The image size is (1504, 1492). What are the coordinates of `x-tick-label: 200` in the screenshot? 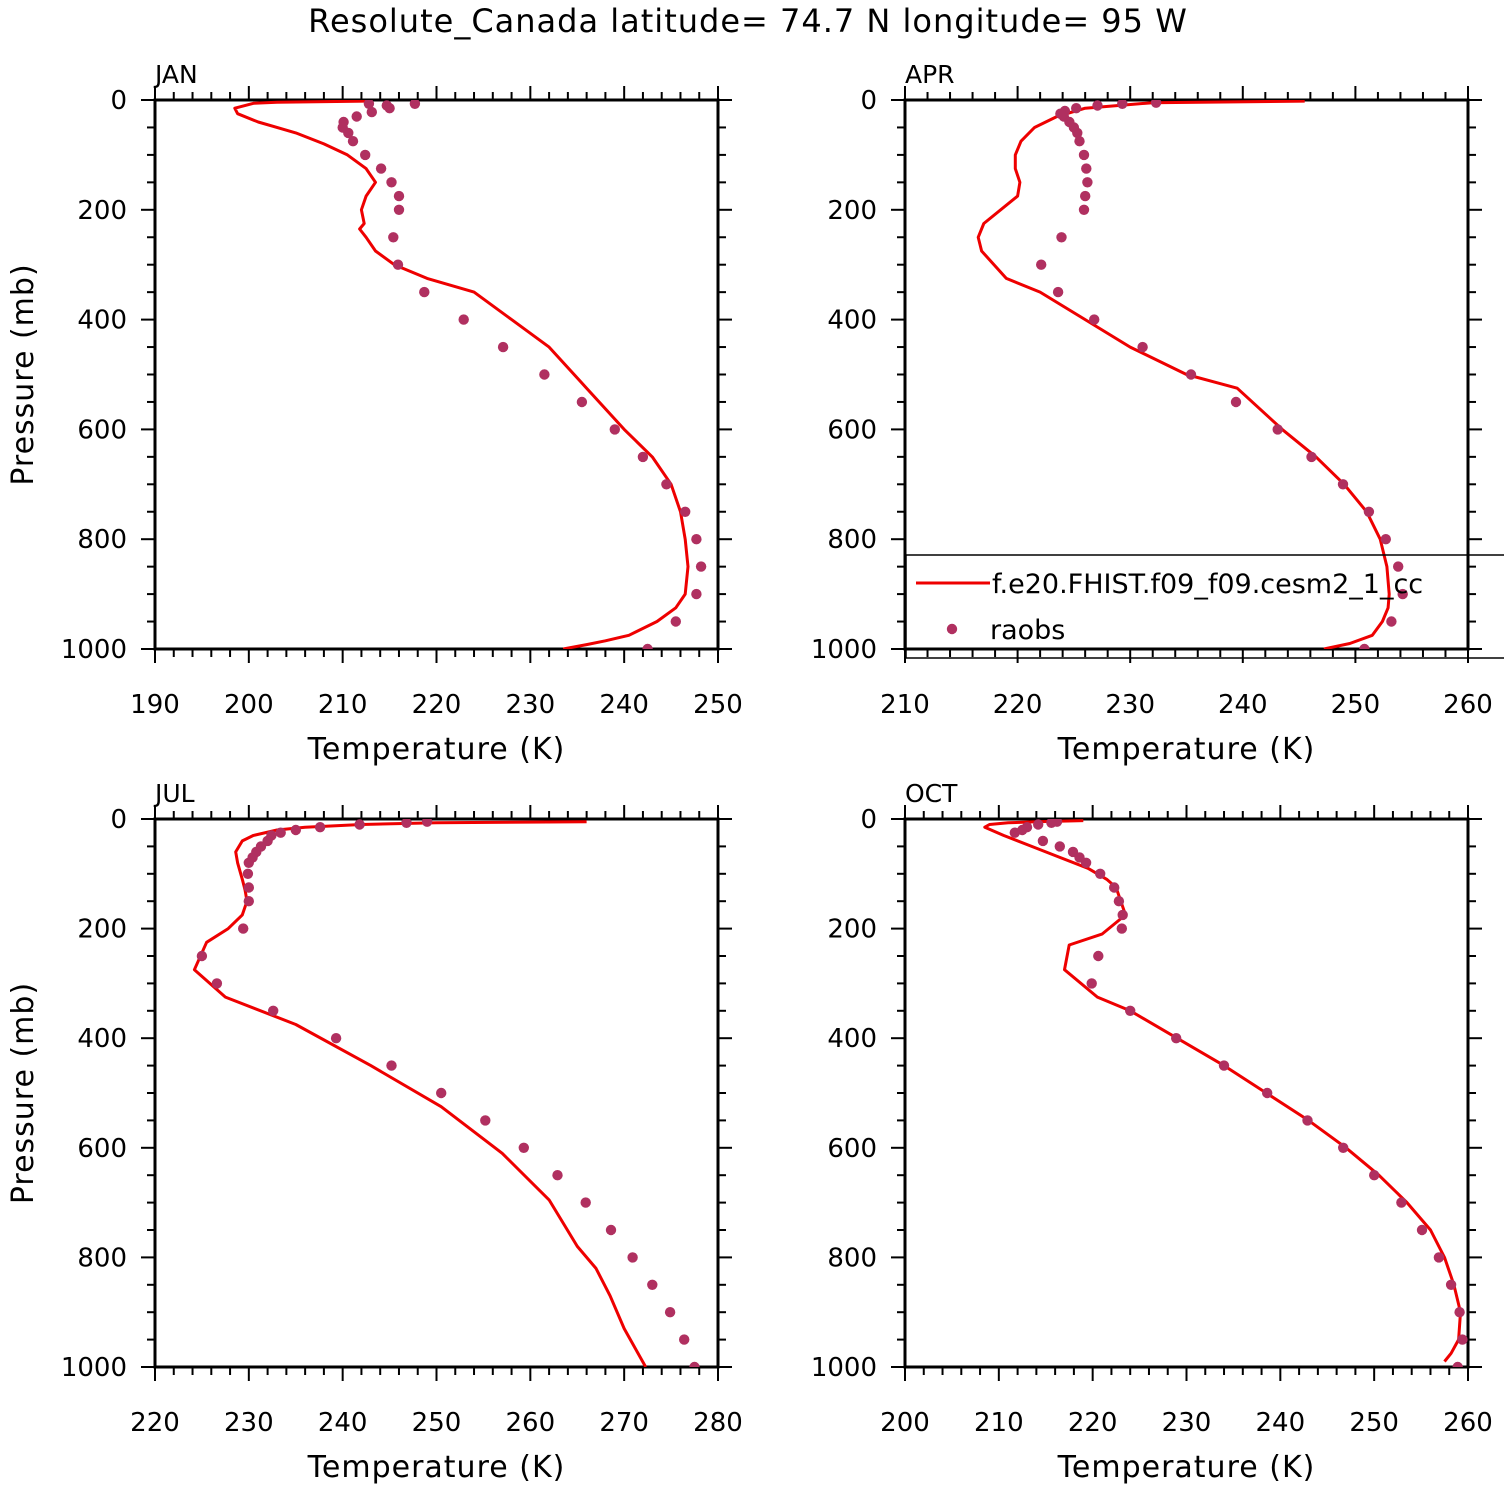 It's located at (905, 1423).